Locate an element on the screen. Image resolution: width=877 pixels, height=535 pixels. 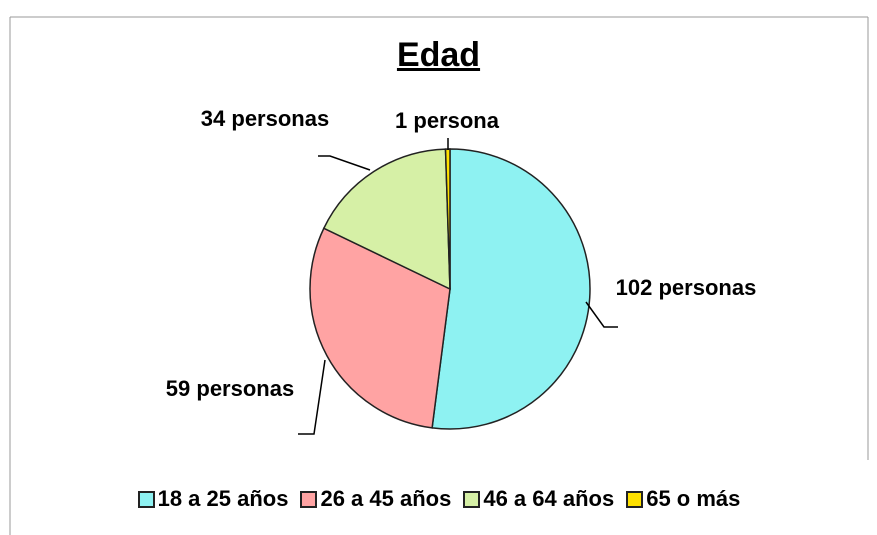
legend-item: 46 a 64 años is located at coordinates (538, 499).